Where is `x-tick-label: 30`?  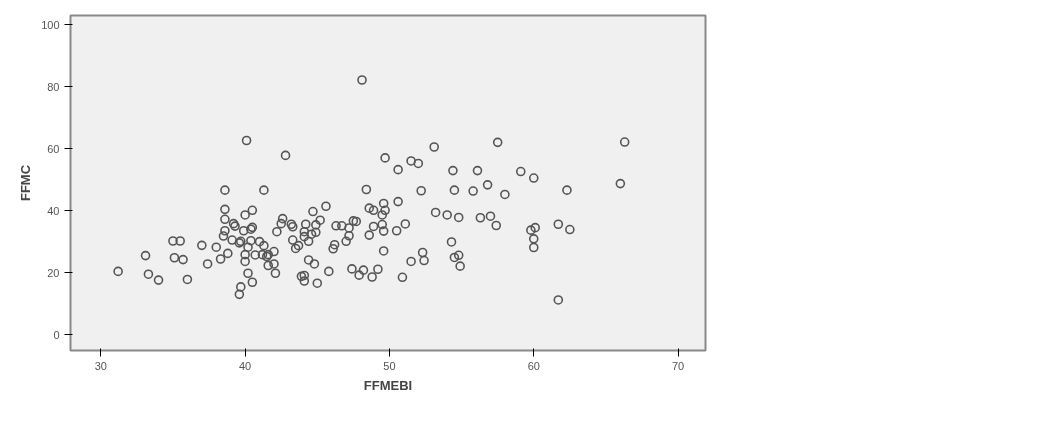
x-tick-label: 30 is located at coordinates (100, 365).